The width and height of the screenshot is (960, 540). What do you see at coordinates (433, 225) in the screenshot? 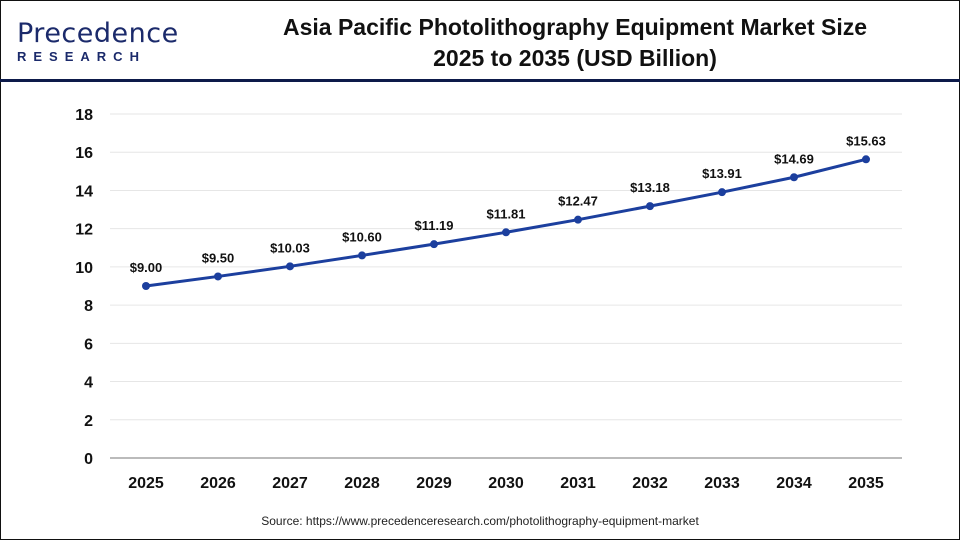
I see `data-label: $11.19` at bounding box center [433, 225].